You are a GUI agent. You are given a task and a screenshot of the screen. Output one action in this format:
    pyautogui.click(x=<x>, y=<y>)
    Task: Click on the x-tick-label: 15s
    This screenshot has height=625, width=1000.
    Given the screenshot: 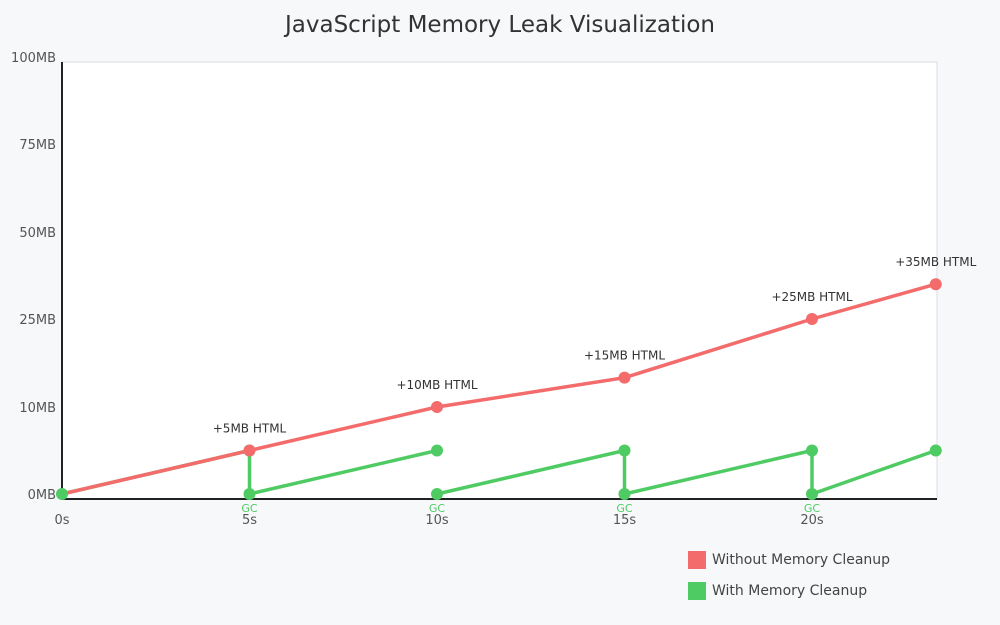 What is the action you would take?
    pyautogui.click(x=625, y=520)
    